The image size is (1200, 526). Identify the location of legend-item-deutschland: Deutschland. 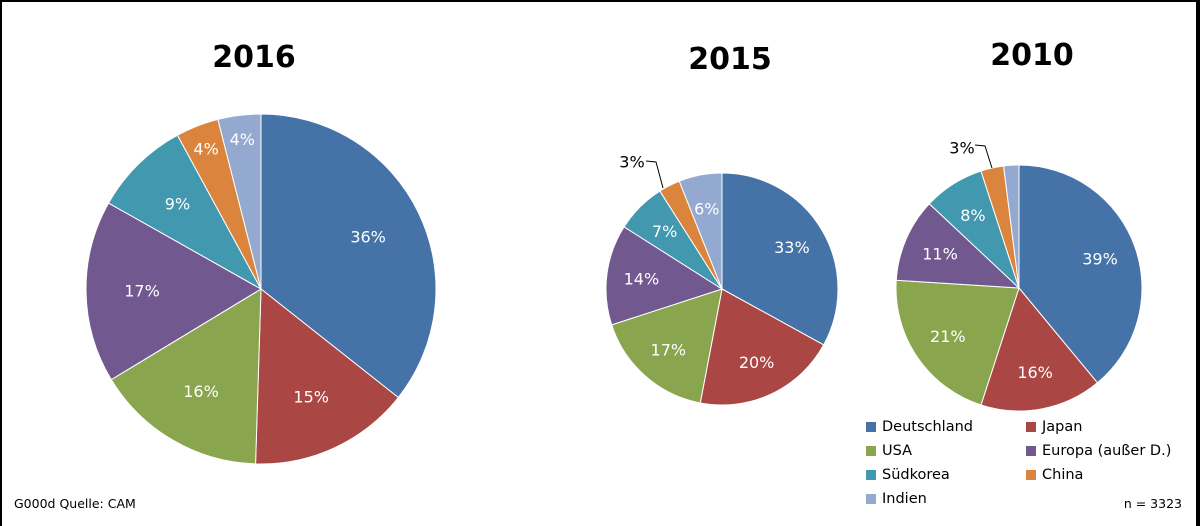
(946, 427).